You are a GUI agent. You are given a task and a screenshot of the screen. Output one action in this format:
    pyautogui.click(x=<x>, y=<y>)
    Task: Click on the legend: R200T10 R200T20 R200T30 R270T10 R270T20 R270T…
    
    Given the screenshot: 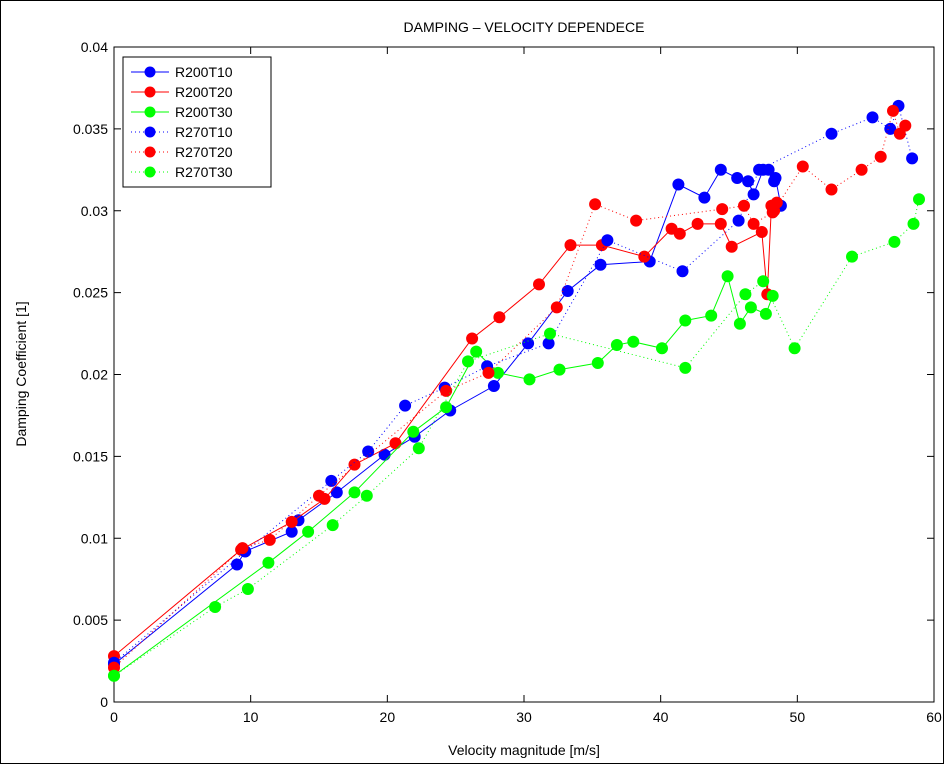 What is the action you would take?
    pyautogui.click(x=197, y=122)
    